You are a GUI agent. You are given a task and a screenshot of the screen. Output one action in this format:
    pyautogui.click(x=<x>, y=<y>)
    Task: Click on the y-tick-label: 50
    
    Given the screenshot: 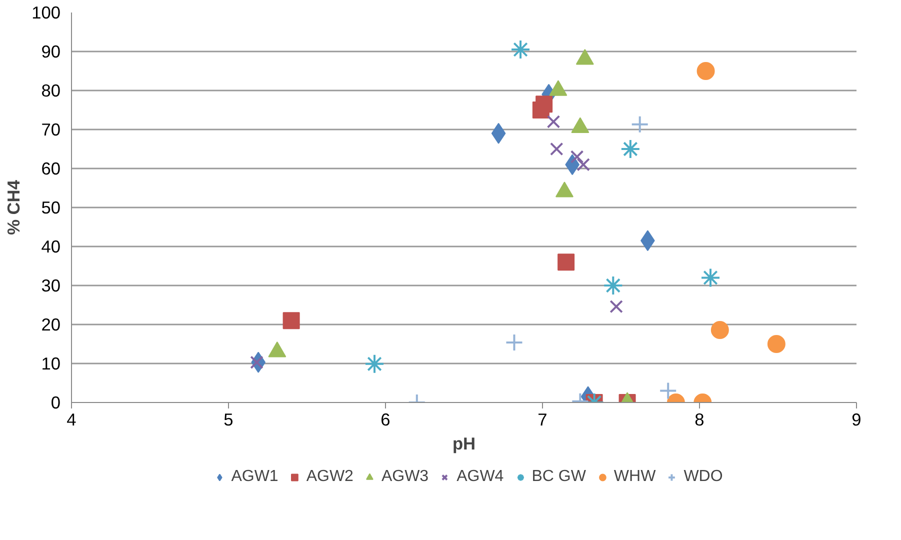 What is the action you would take?
    pyautogui.click(x=51, y=208)
    